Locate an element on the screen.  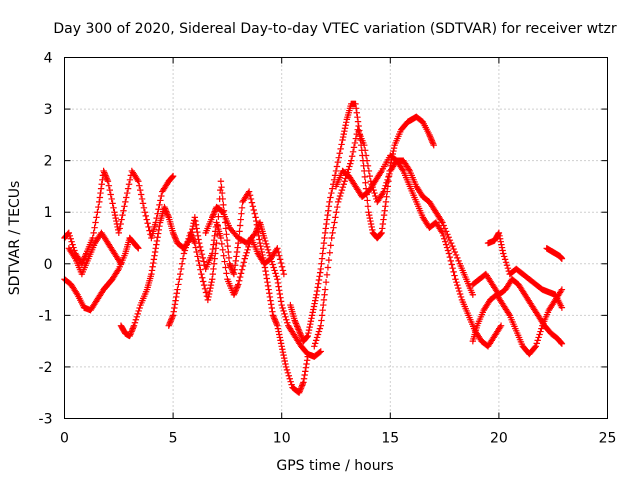
x-tick-label: 10 is located at coordinates (282, 439).